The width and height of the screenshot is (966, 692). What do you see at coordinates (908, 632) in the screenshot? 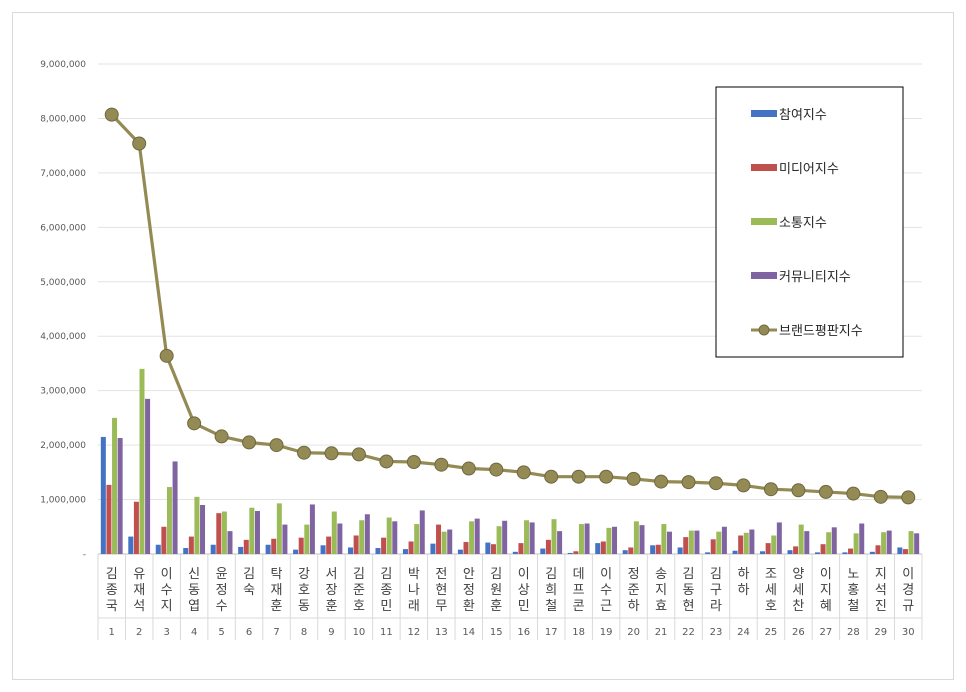
I see `rank-label: 30` at bounding box center [908, 632].